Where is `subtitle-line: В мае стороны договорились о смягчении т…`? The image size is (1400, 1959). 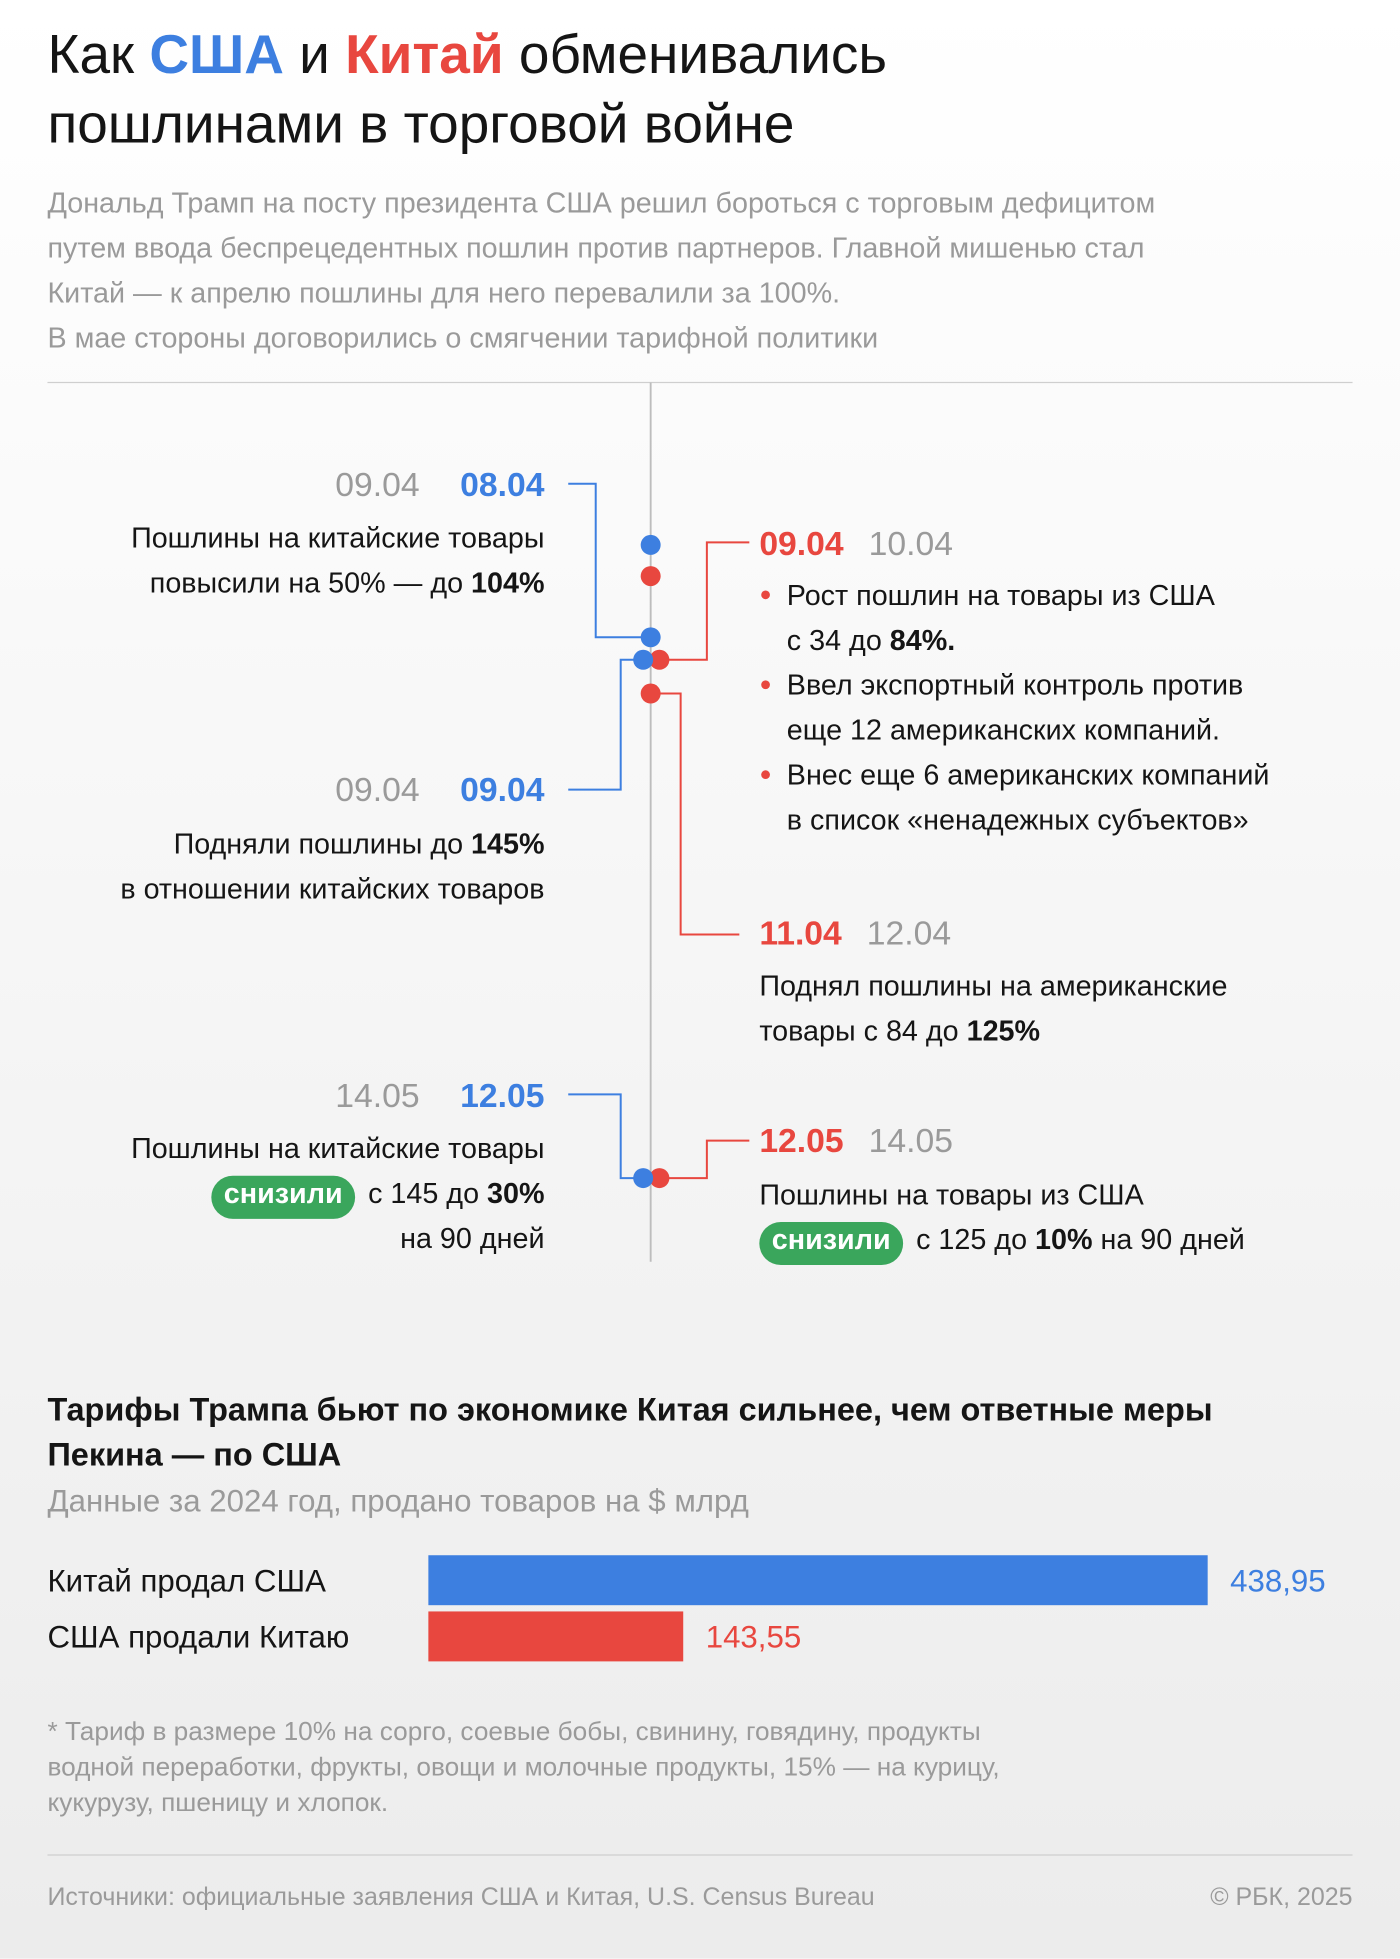
subtitle-line: В мае стороны договорились о смягчении т… is located at coordinates (462, 339).